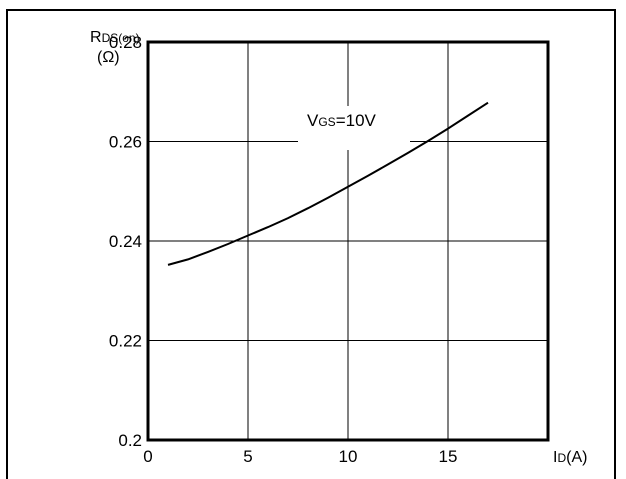 The height and width of the screenshot is (479, 626). I want to click on y-axis-unit: (Ω), so click(108, 57).